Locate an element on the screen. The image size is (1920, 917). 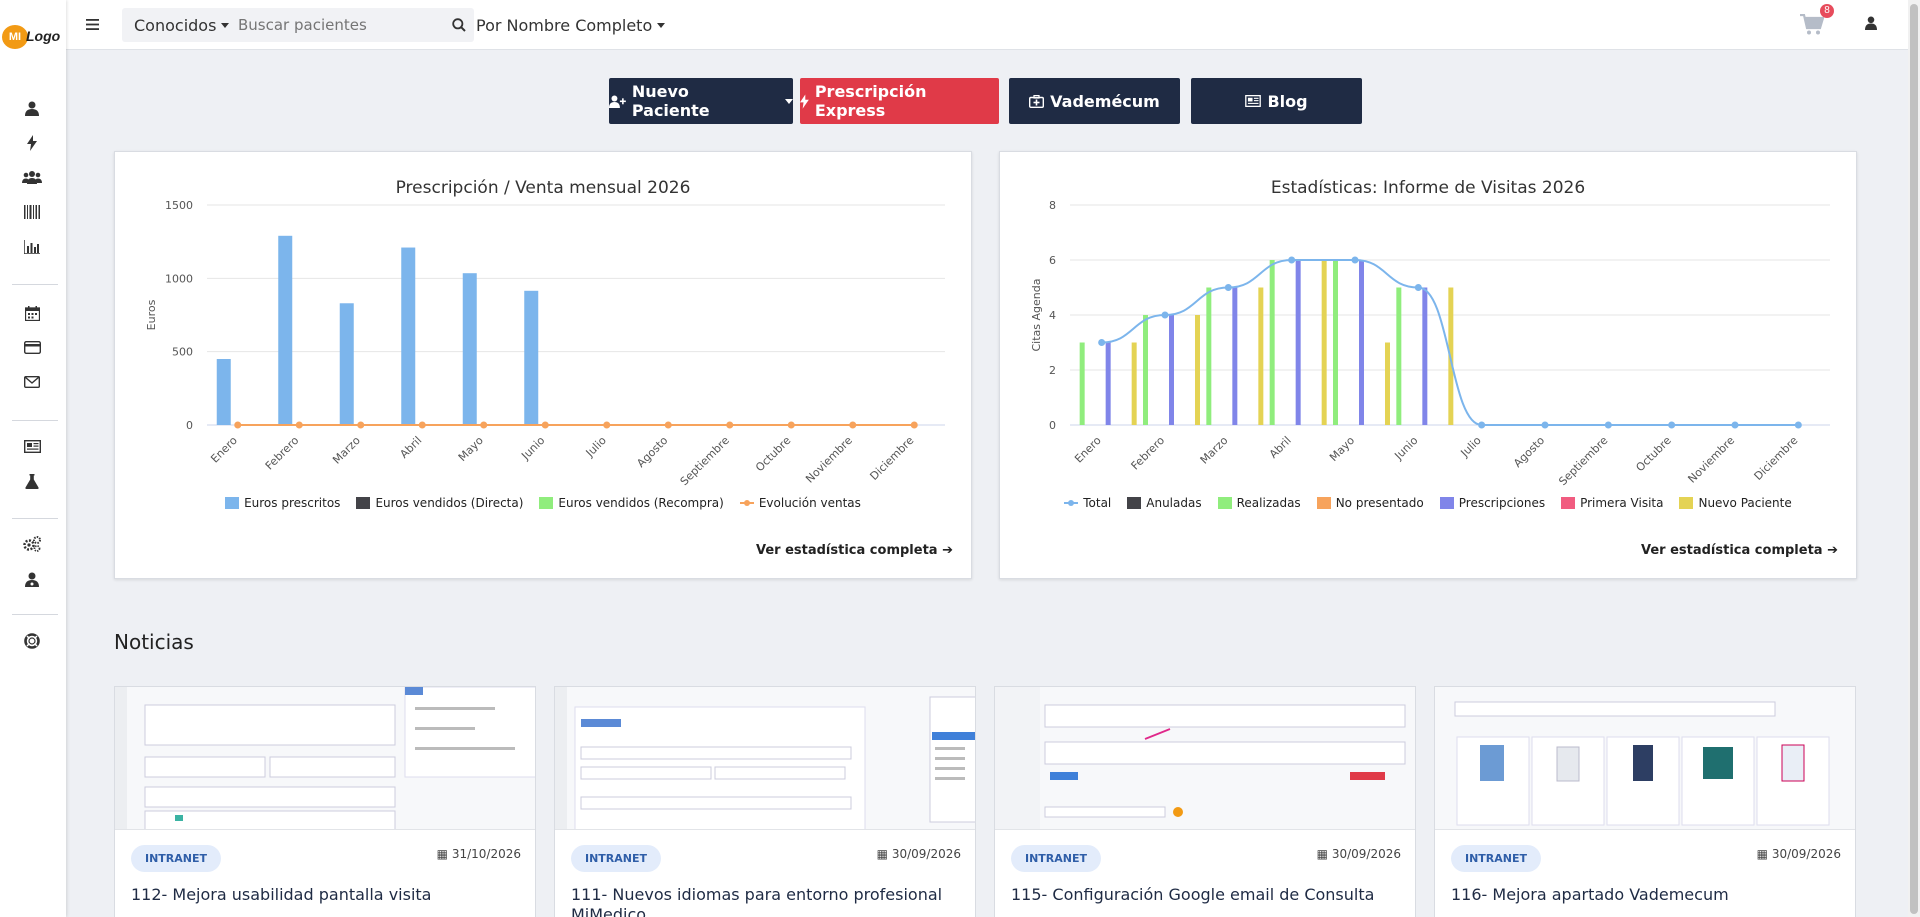
new-patient-button: Nuevo Paciente is located at coordinates (701, 101).